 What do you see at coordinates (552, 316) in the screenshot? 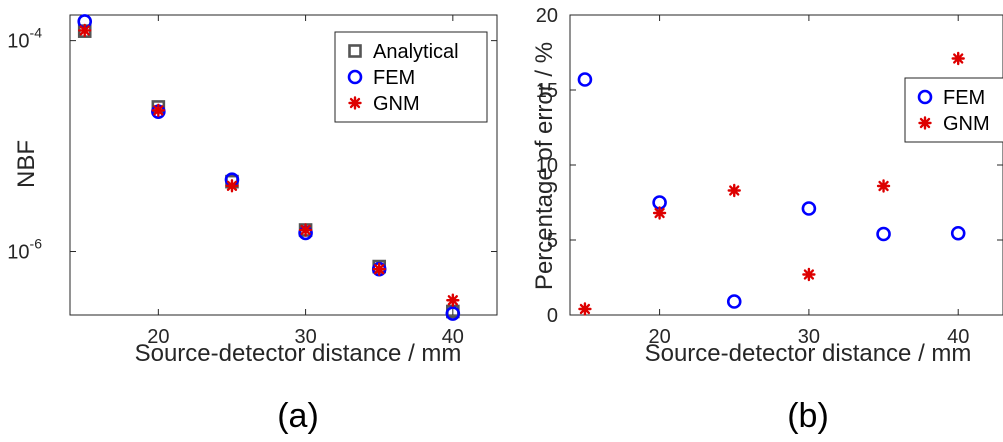
I see `y-tick-label: 0` at bounding box center [552, 316].